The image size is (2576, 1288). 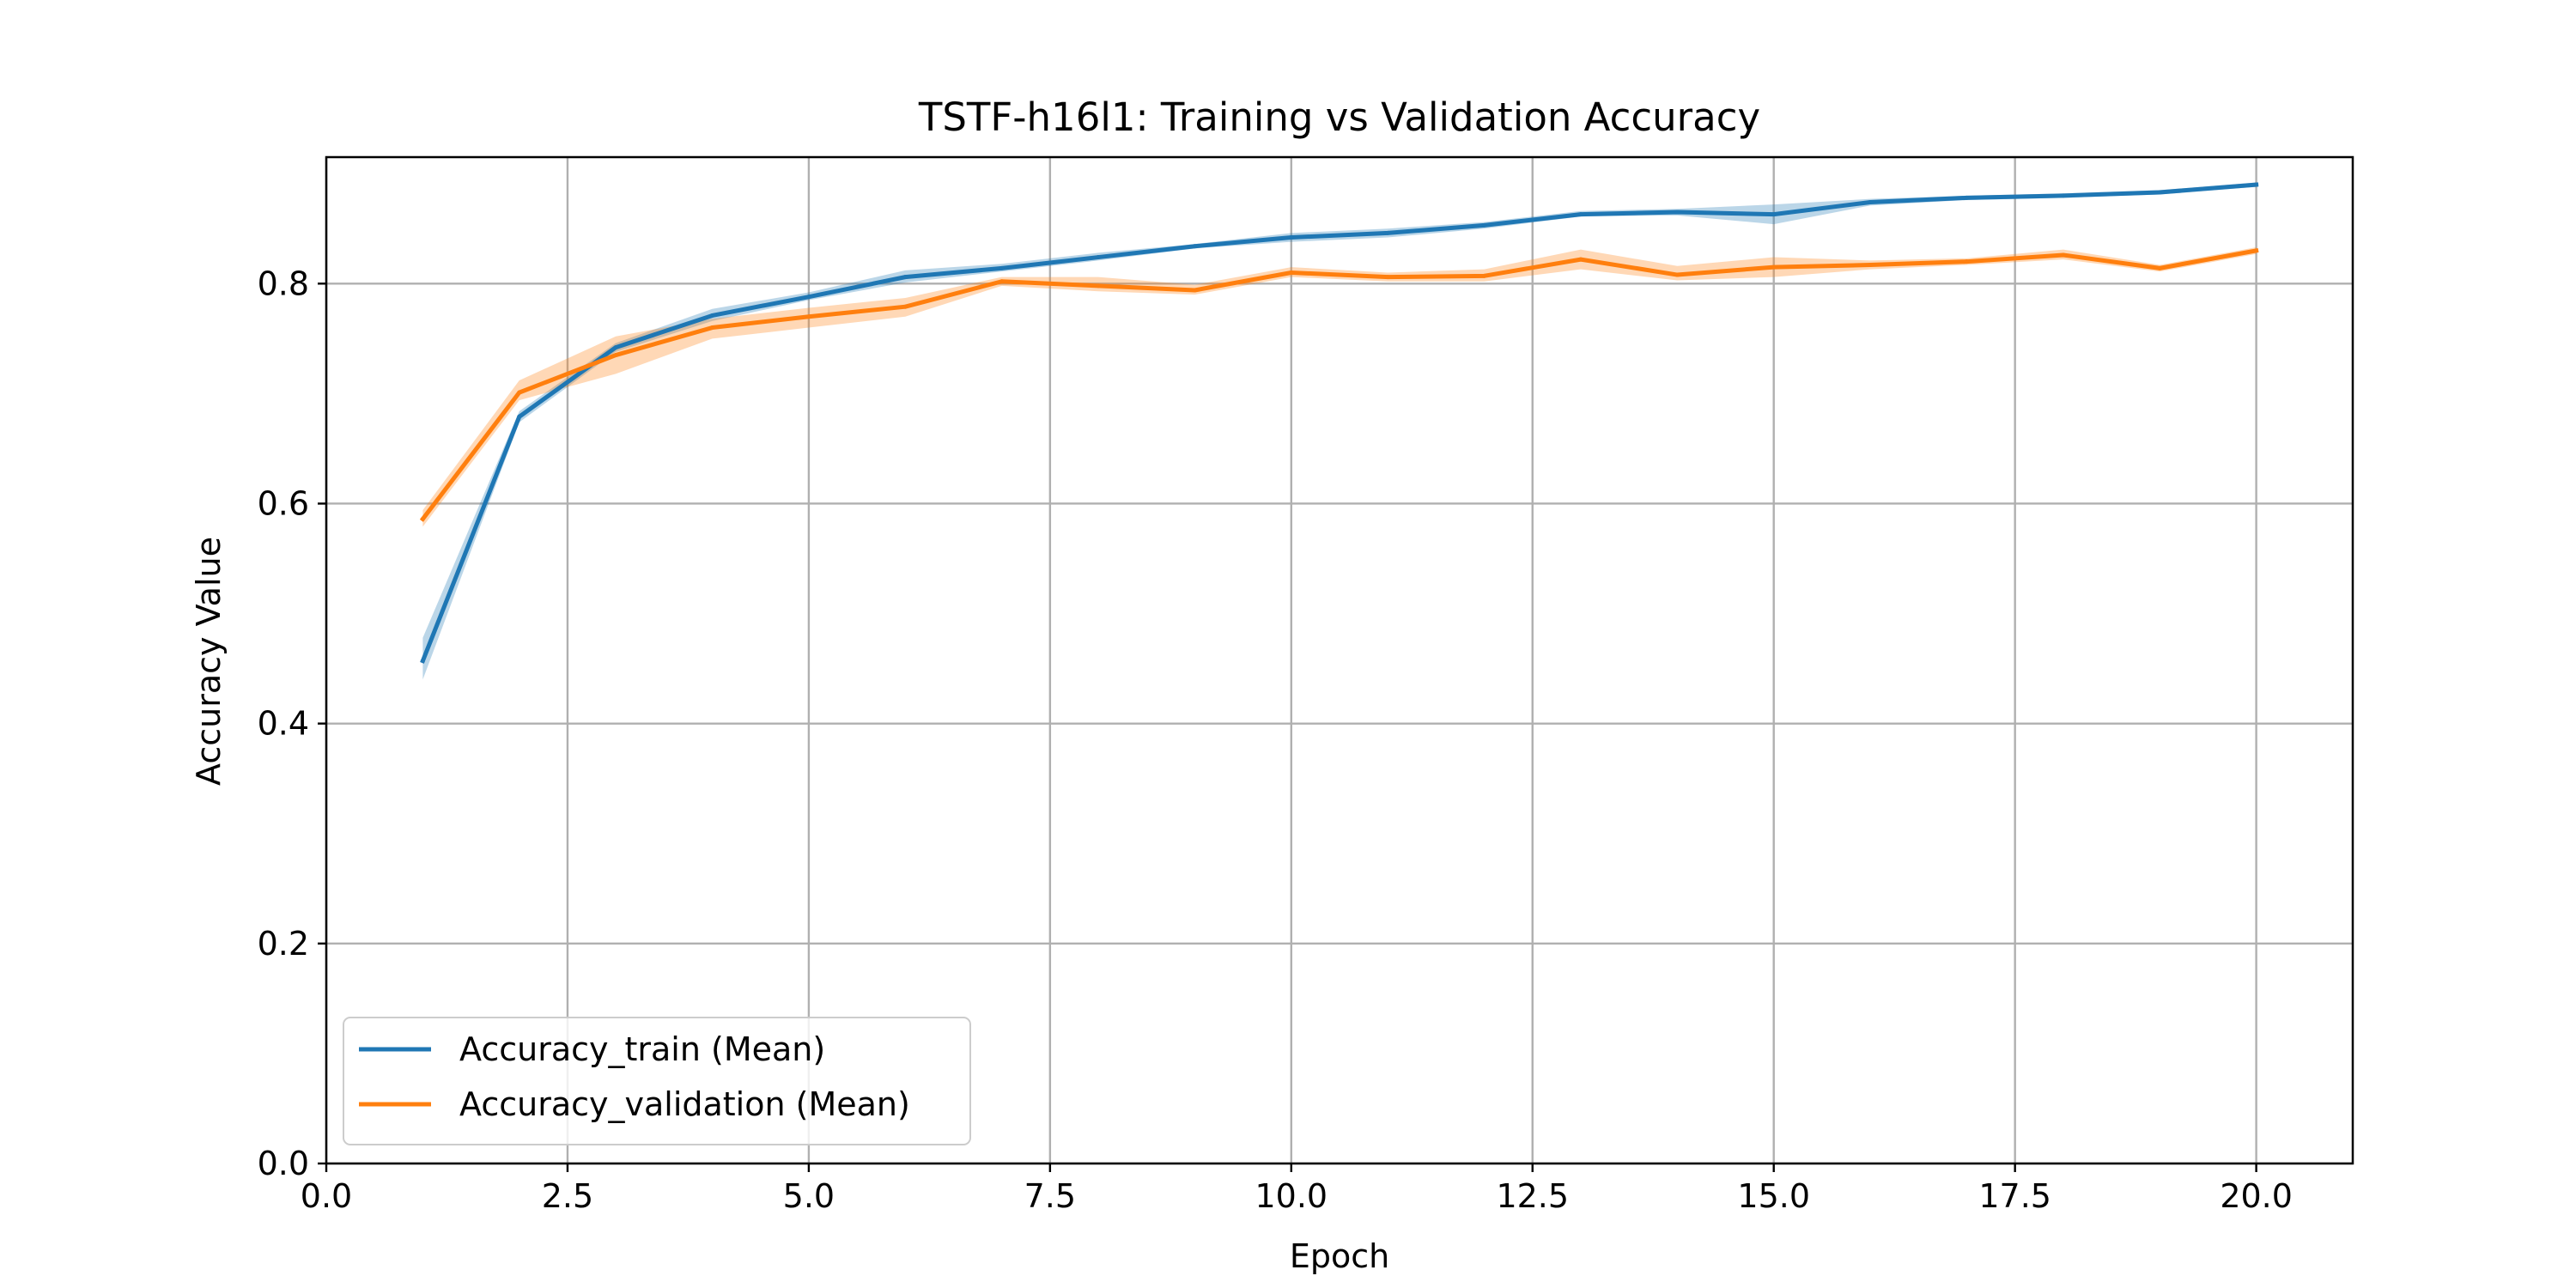 What do you see at coordinates (1339, 1256) in the screenshot?
I see `x-axis-label: Epoch` at bounding box center [1339, 1256].